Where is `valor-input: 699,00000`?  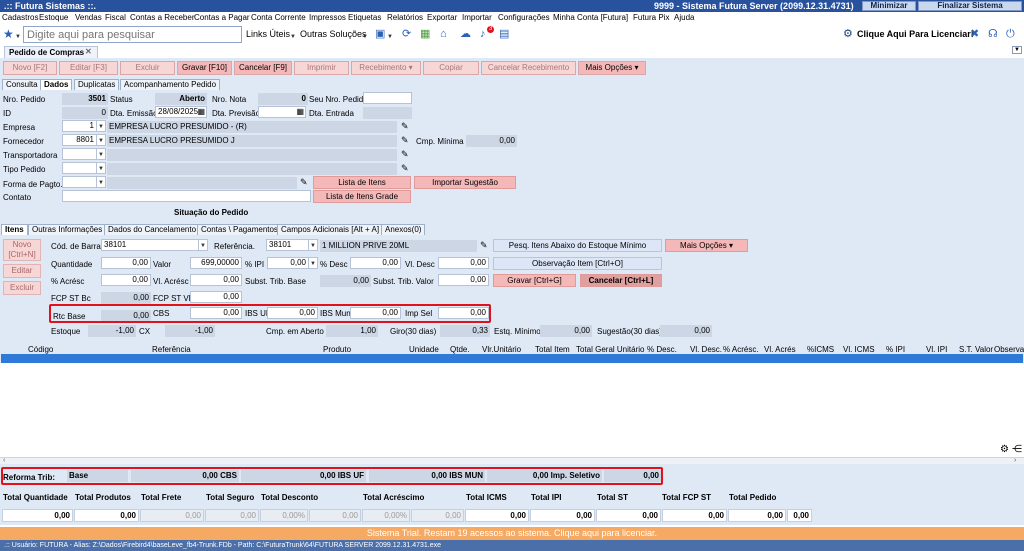
valor-input: 699,00000 is located at coordinates (216, 263).